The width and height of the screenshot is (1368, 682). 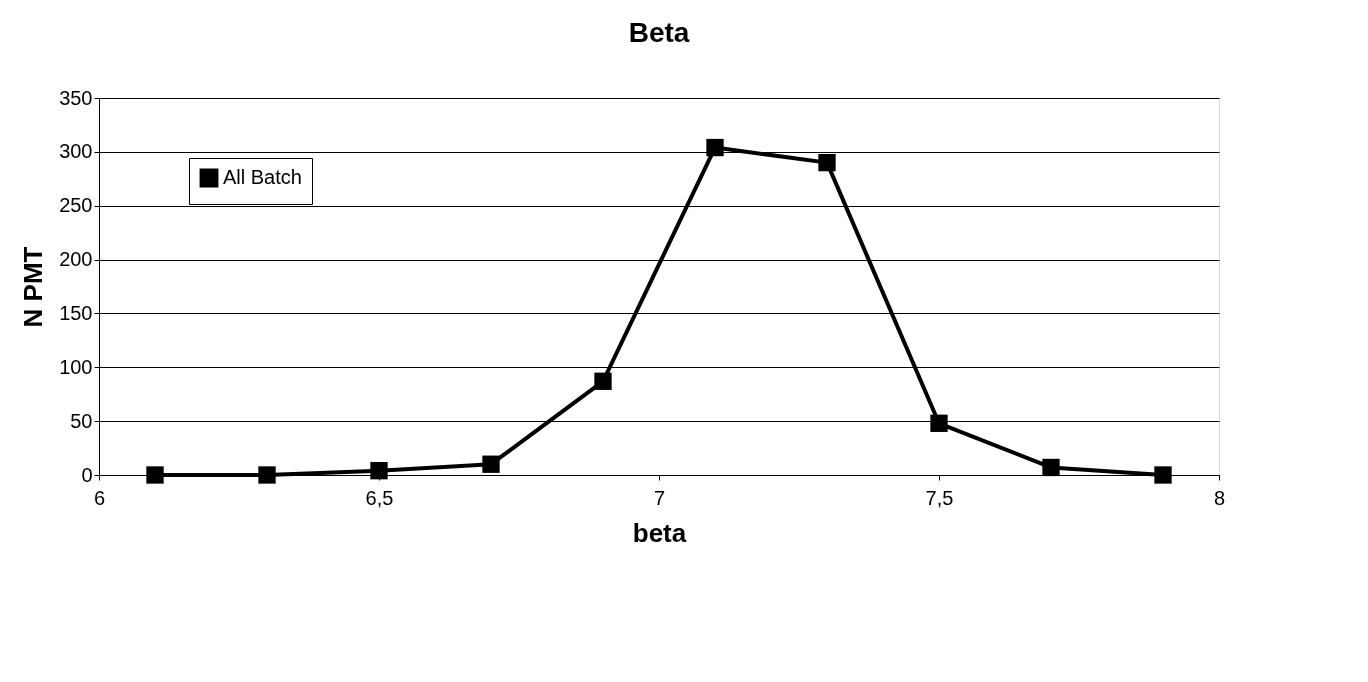 I want to click on x-tick-label: 7,5, so click(x=939, y=497).